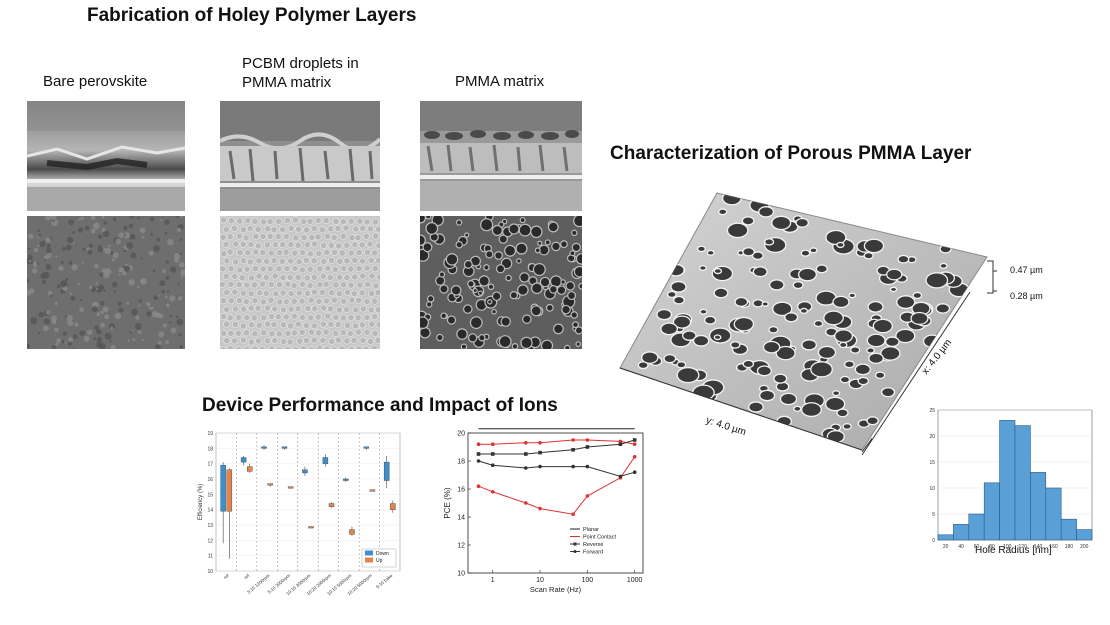 This screenshot has height=625, width=1110. I want to click on line-chart-x-tick-label: 10, so click(540, 580).